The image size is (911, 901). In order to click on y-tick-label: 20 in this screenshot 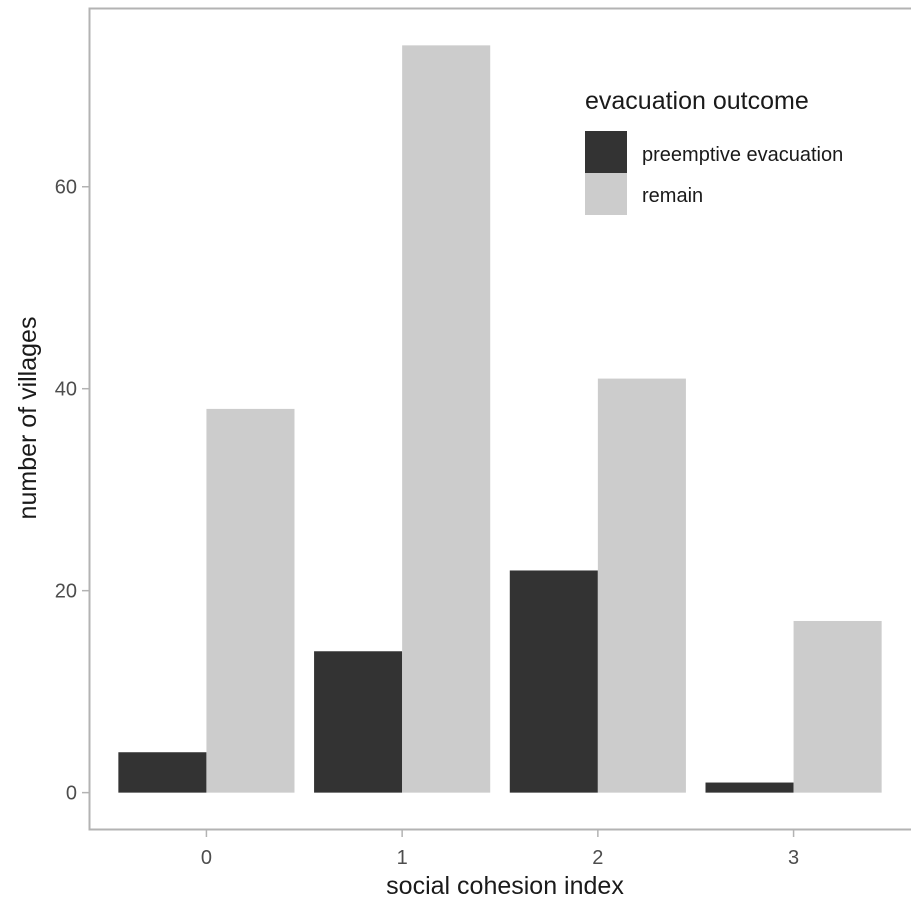, I will do `click(66, 592)`.